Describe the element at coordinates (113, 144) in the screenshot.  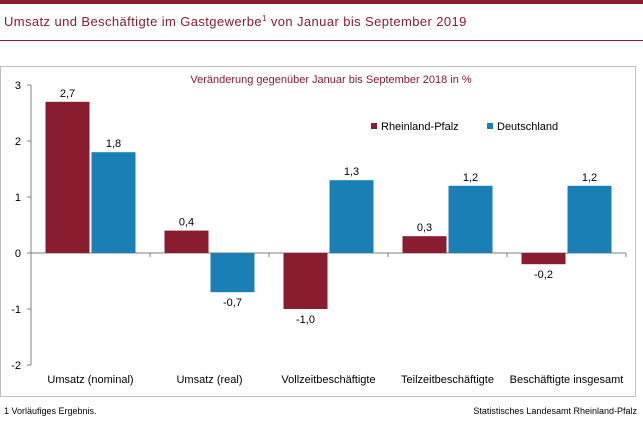
I see `data-label: 1,8` at that location.